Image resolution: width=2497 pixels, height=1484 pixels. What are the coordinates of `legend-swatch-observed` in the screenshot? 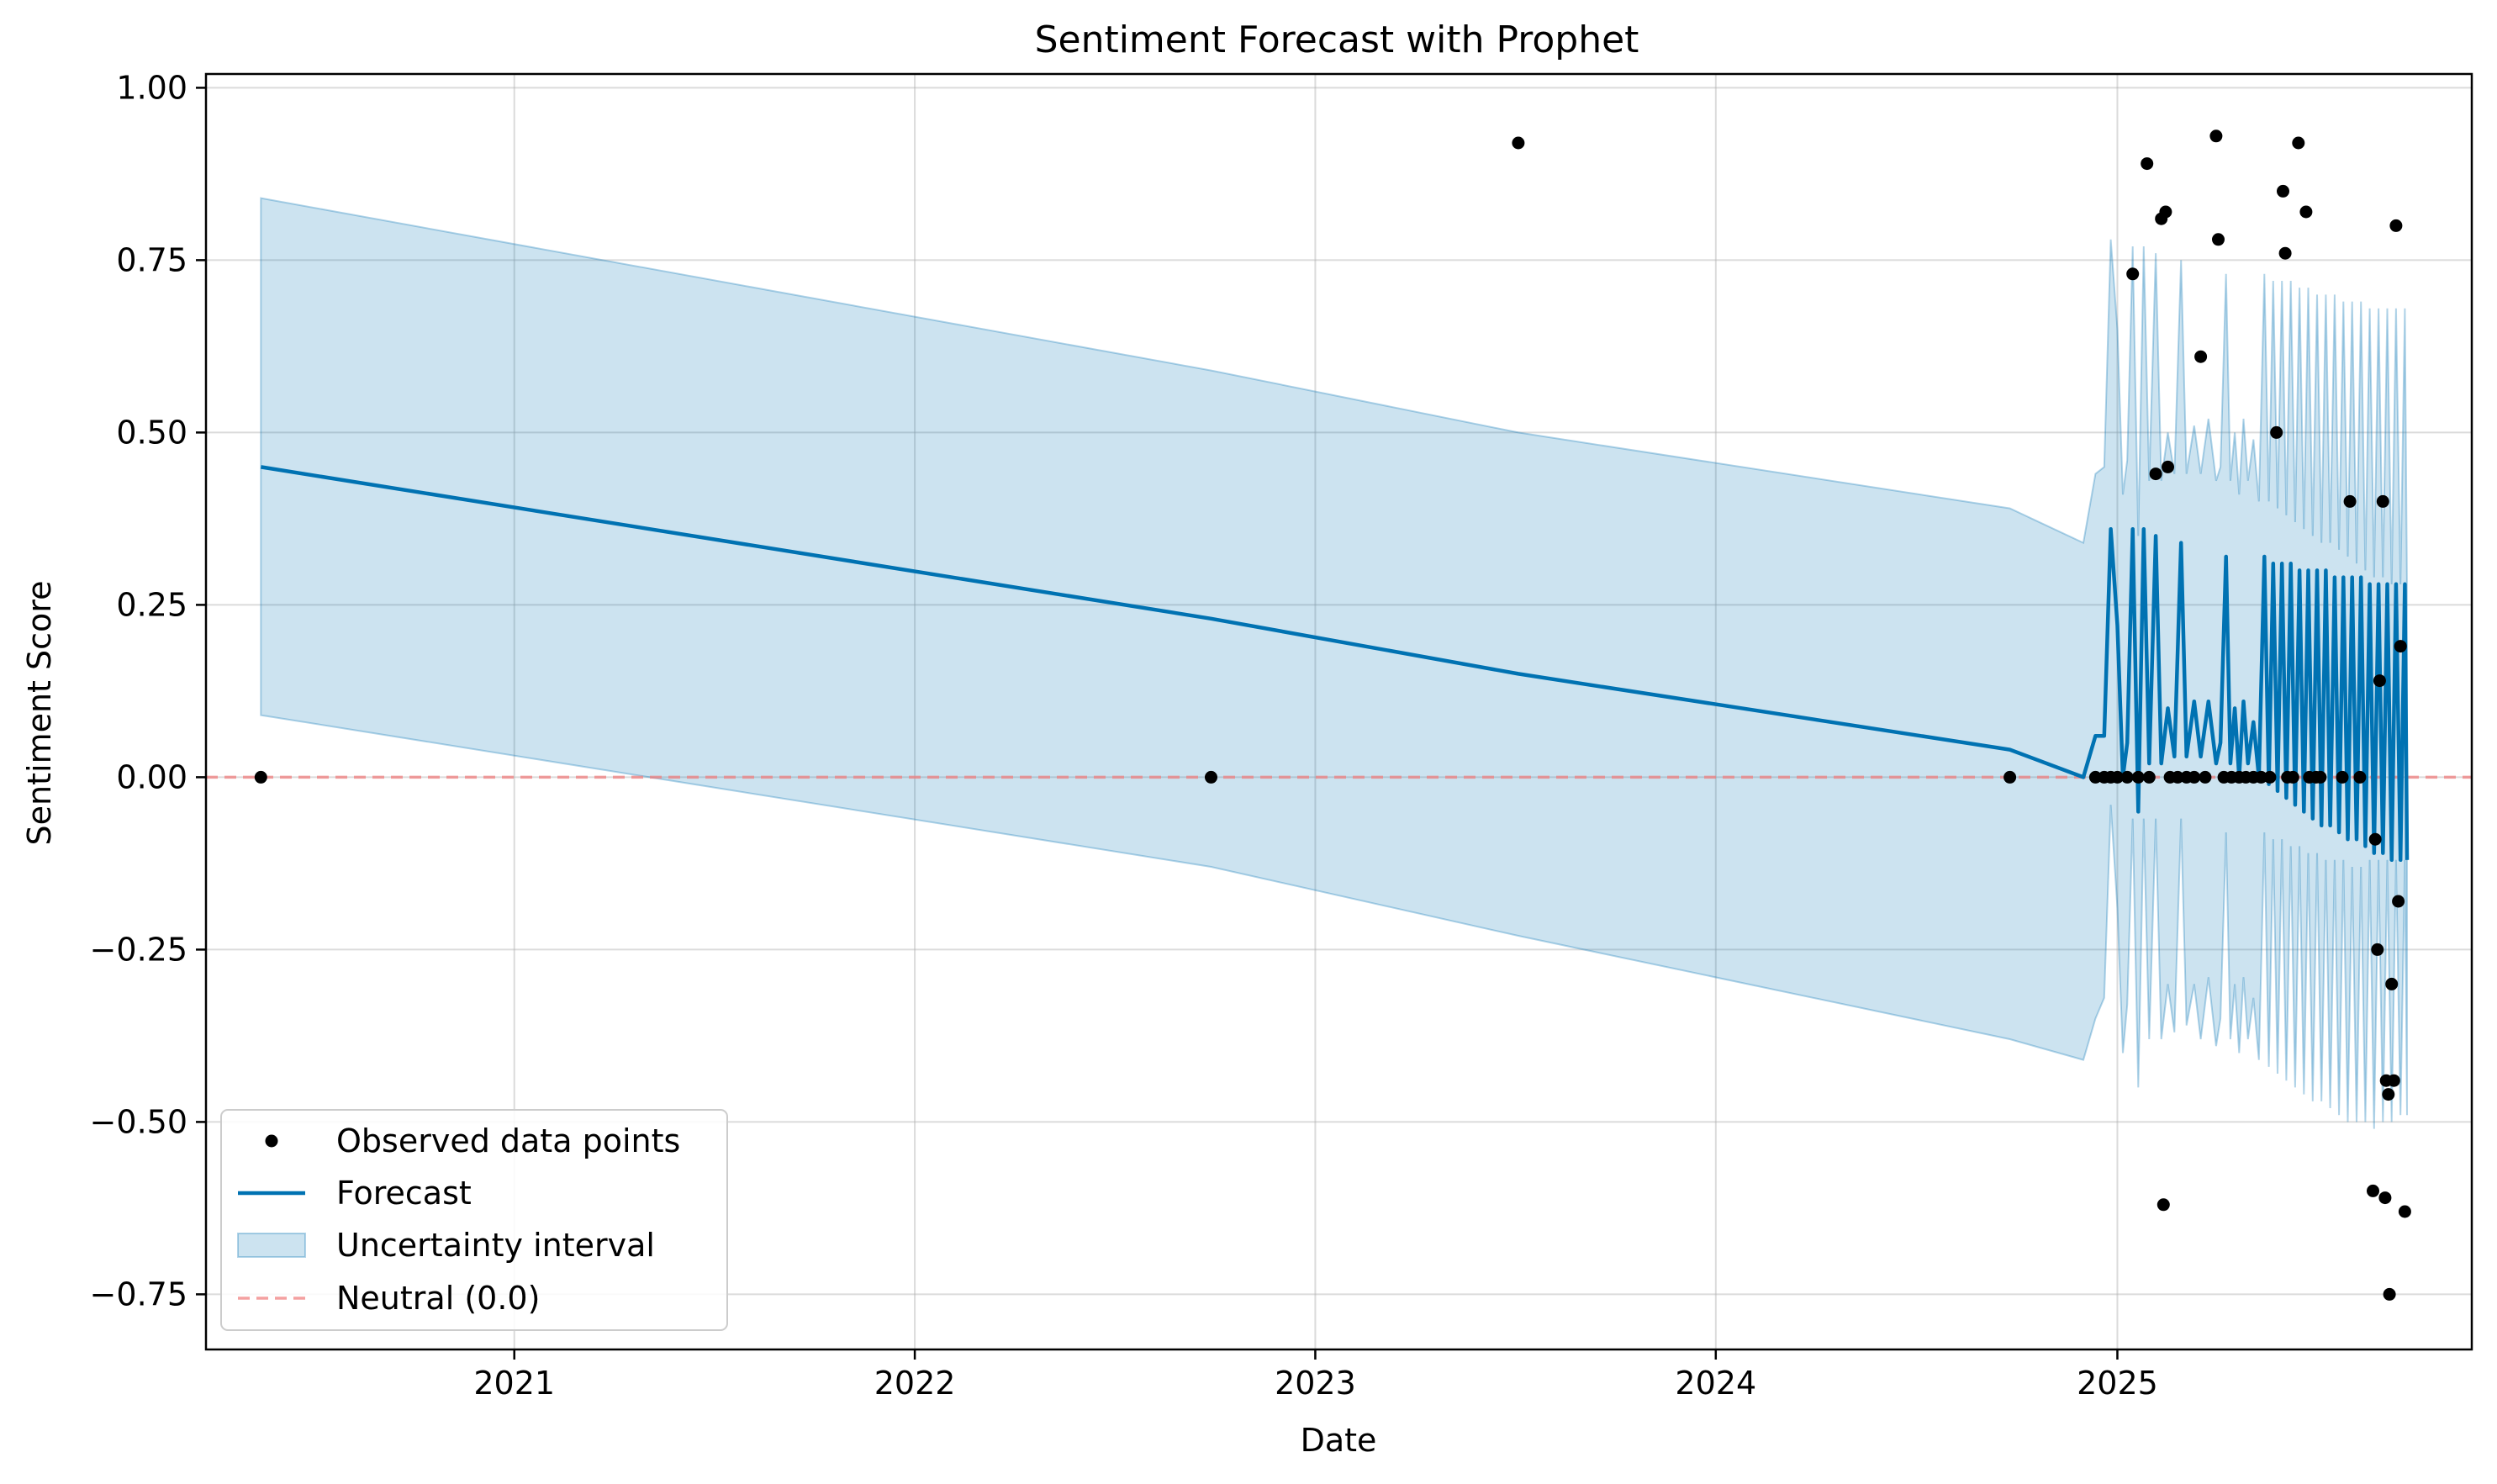 It's located at (271, 1141).